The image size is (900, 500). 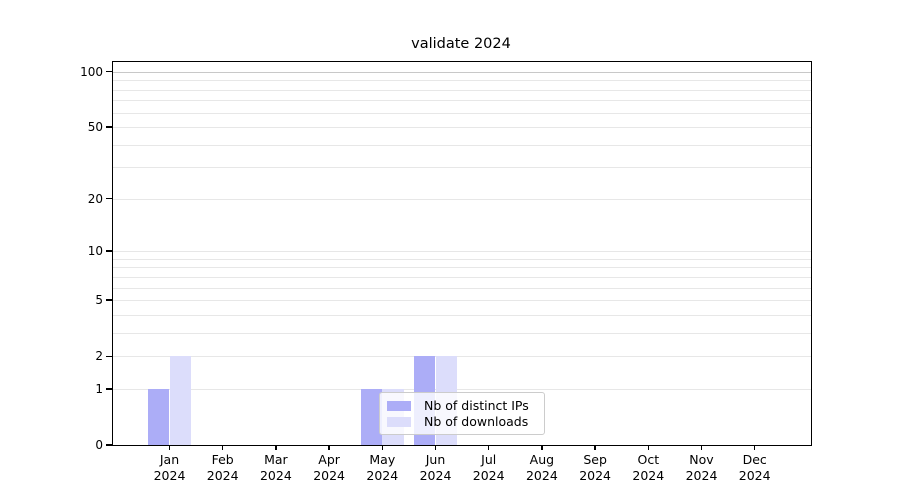 I want to click on x-tick-label-apr: Apr 2024, so click(x=329, y=467).